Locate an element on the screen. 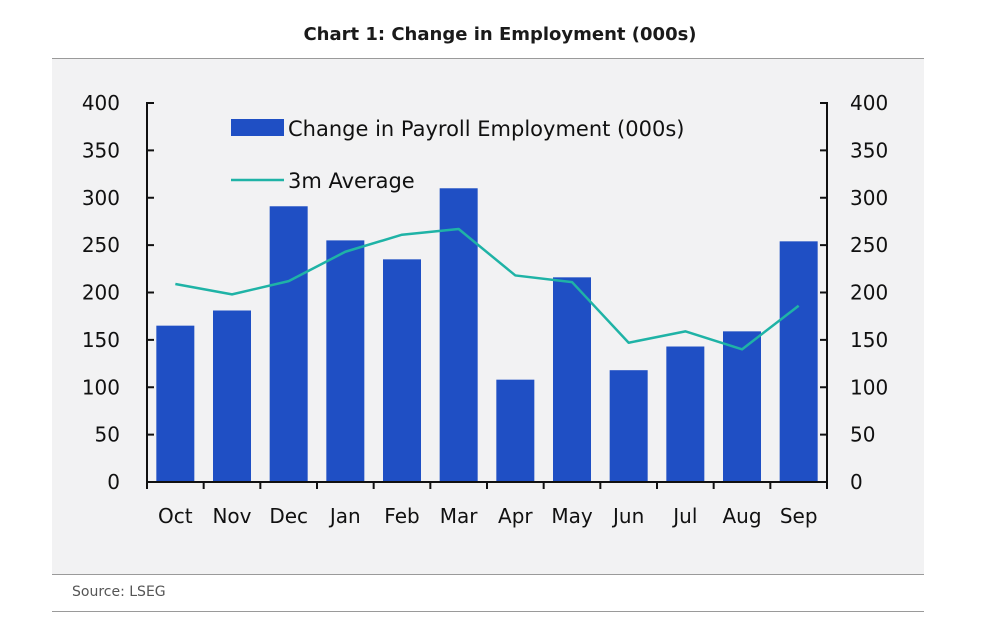 The width and height of the screenshot is (1000, 632). y-tick-label-right-300: 300 is located at coordinates (869, 198).